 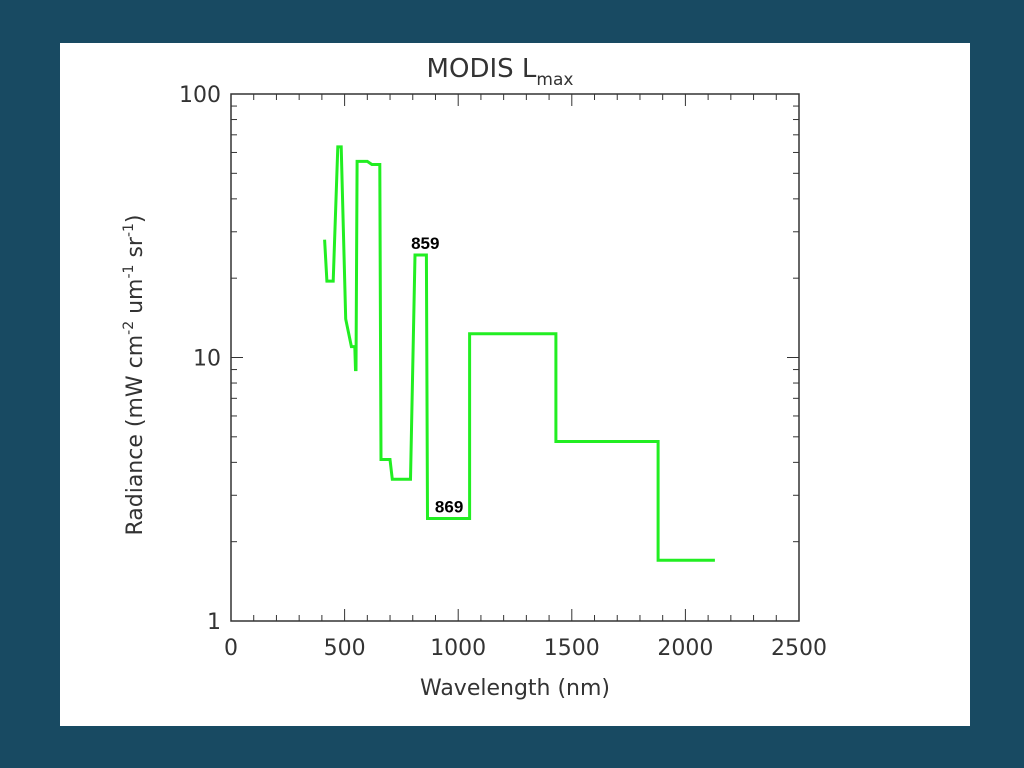 I want to click on y-axis-title-sup1: -2, so click(x=129, y=328).